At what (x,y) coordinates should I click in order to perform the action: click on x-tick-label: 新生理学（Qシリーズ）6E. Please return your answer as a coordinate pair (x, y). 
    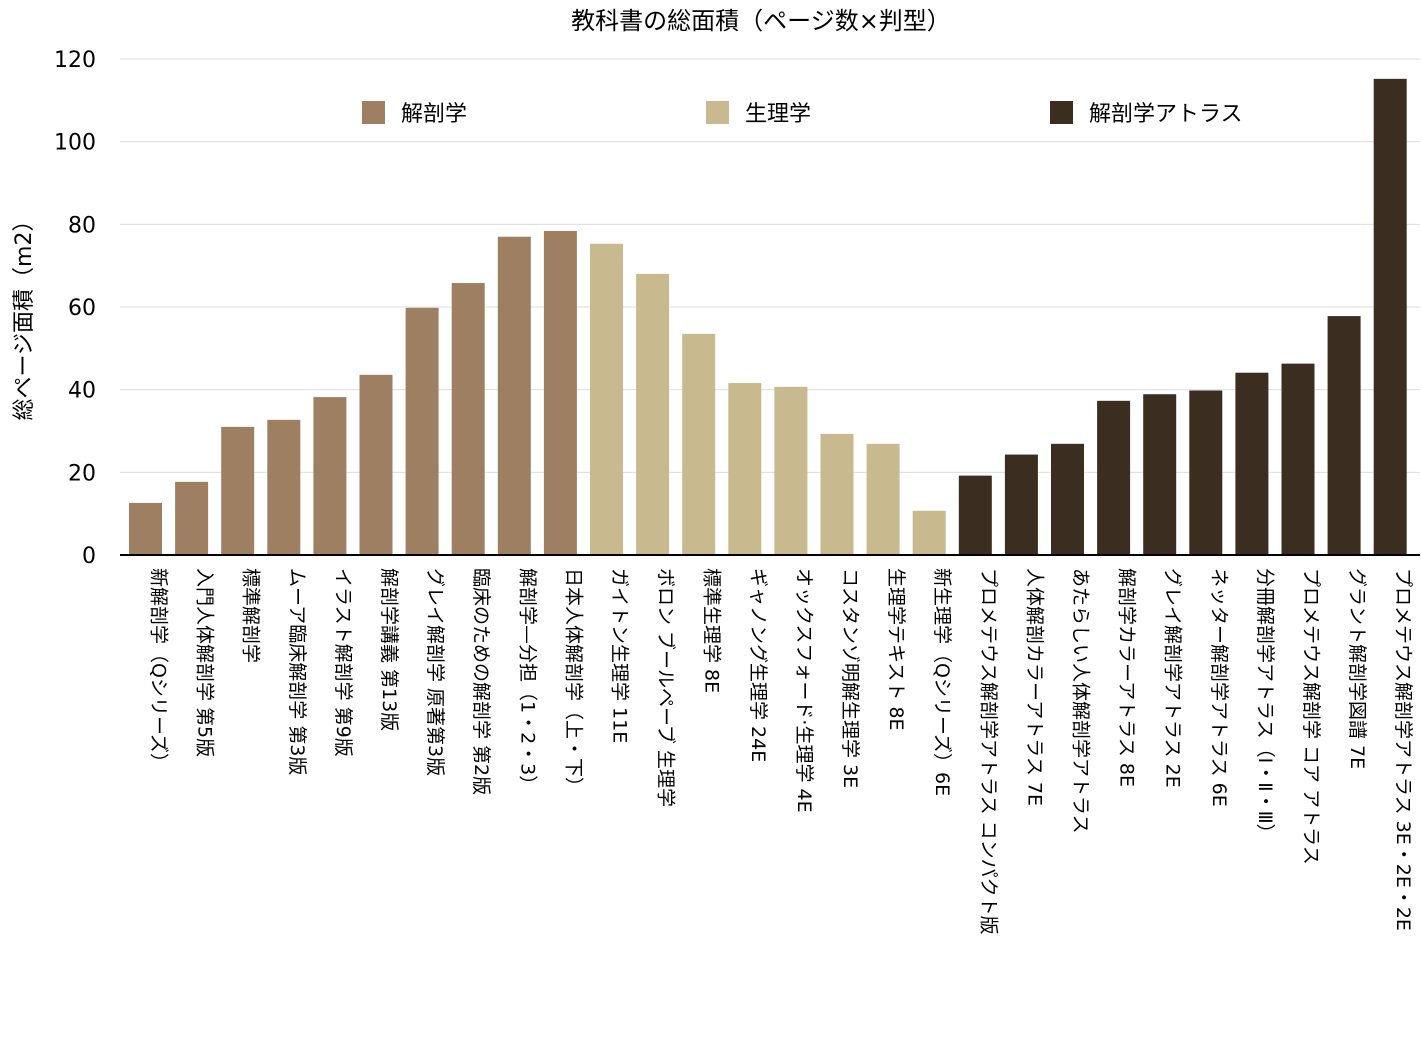
    Looking at the image, I should click on (942, 682).